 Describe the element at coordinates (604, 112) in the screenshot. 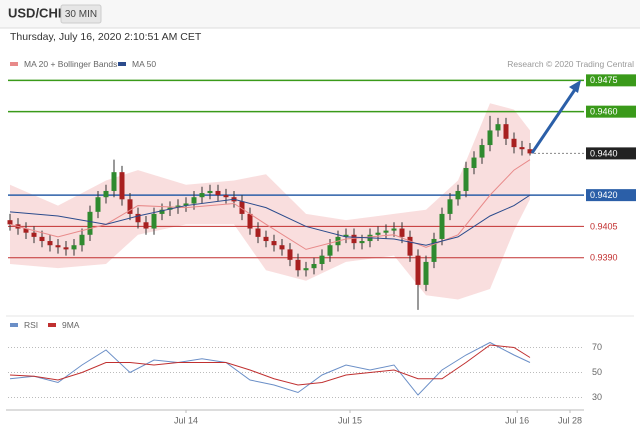

I see `level-label: 0.9460` at that location.